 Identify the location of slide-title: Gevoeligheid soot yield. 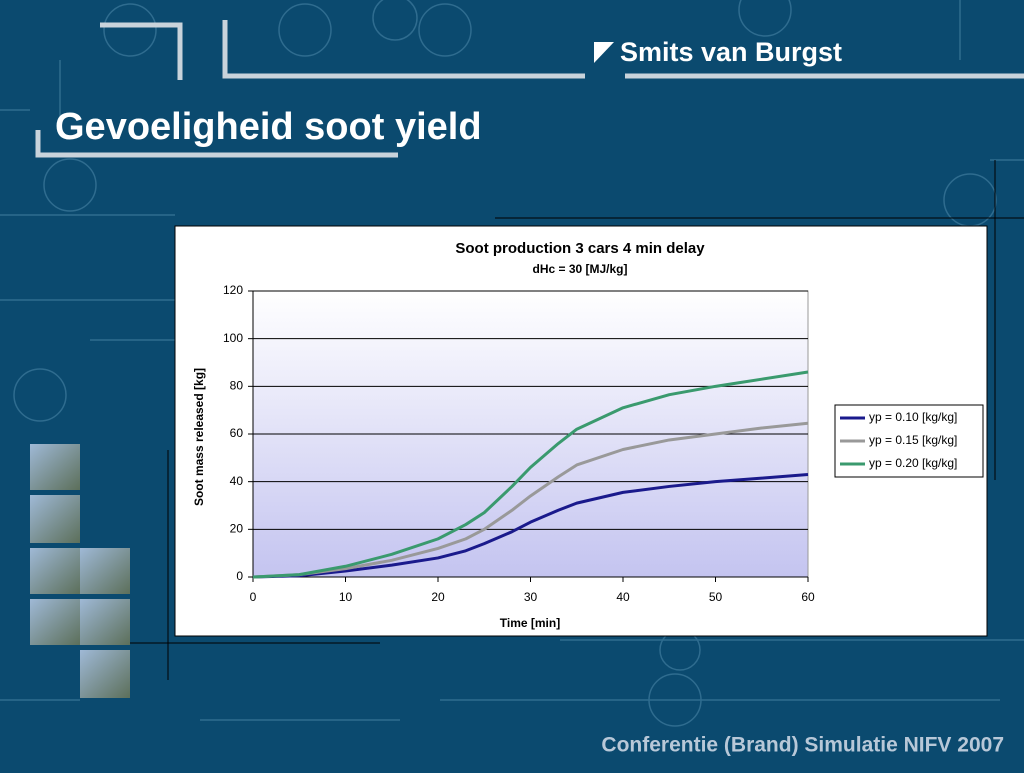
(268, 127).